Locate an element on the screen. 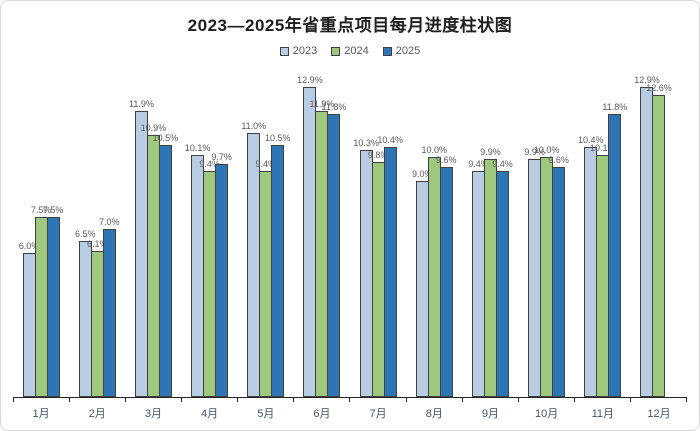 Image resolution: width=700 pixels, height=431 pixels. value-label: 6.0% is located at coordinates (29, 246).